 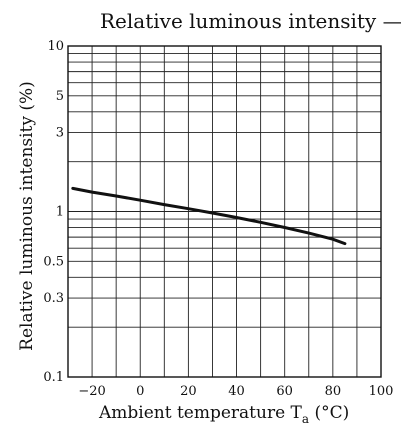 What do you see at coordinates (223, 414) in the screenshot?
I see `x-axis-label: Ambient temperature Ta (°C)` at bounding box center [223, 414].